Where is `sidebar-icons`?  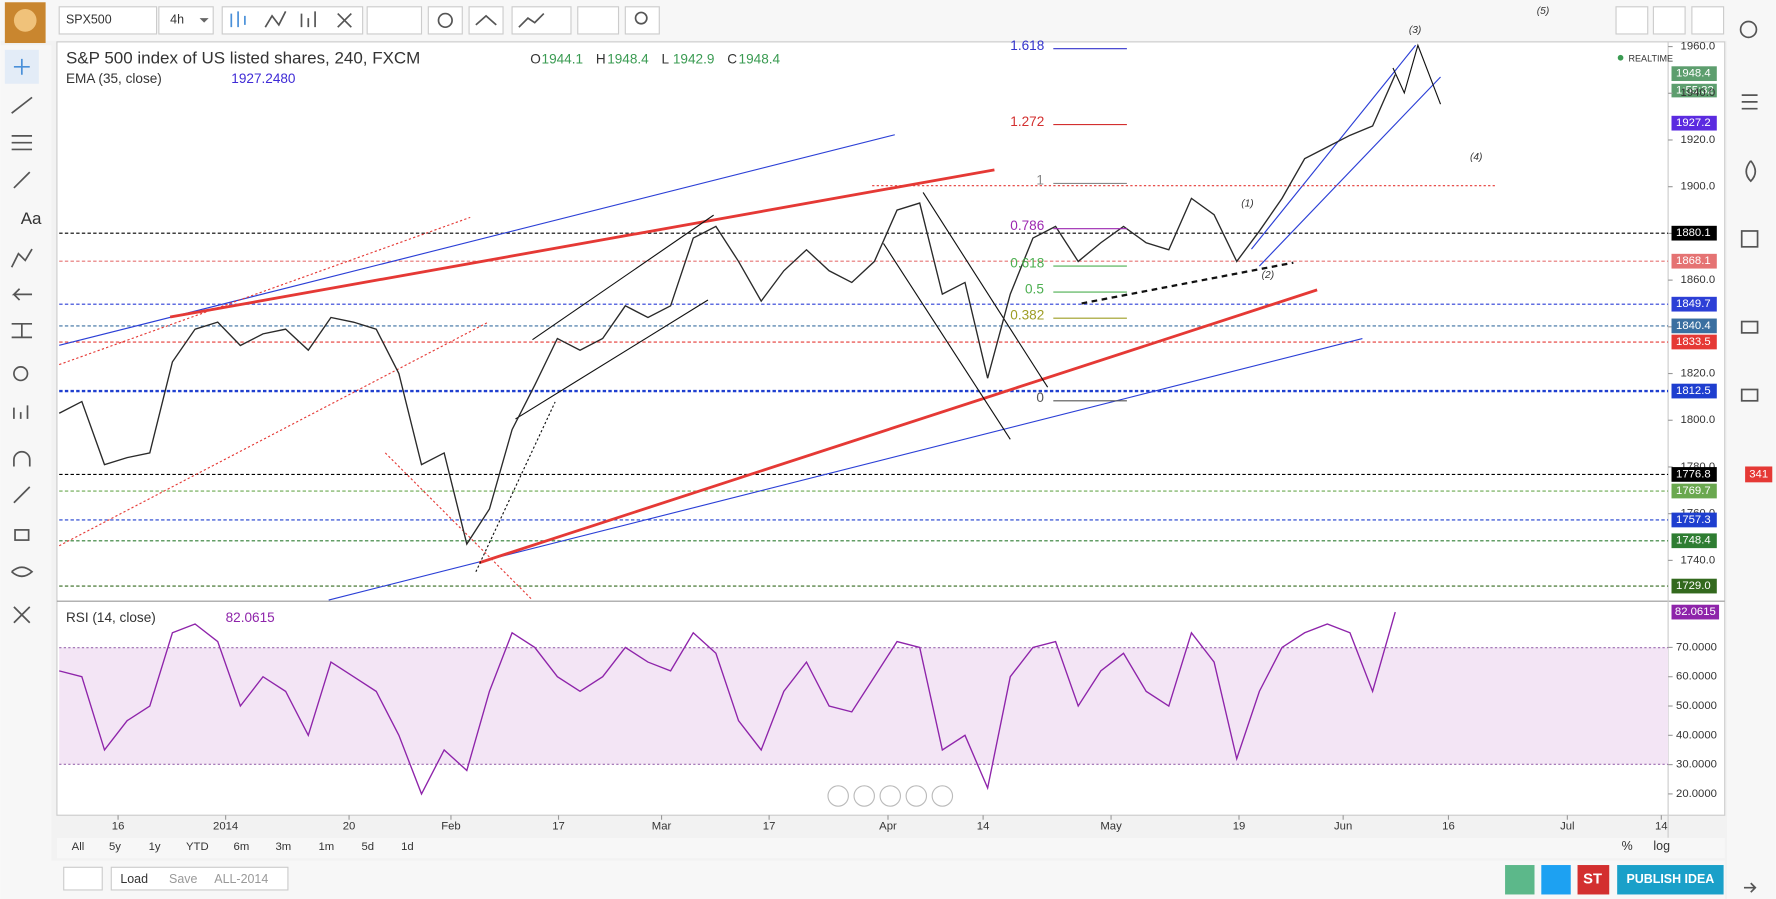
sidebar-icons is located at coordinates (1749, 456).